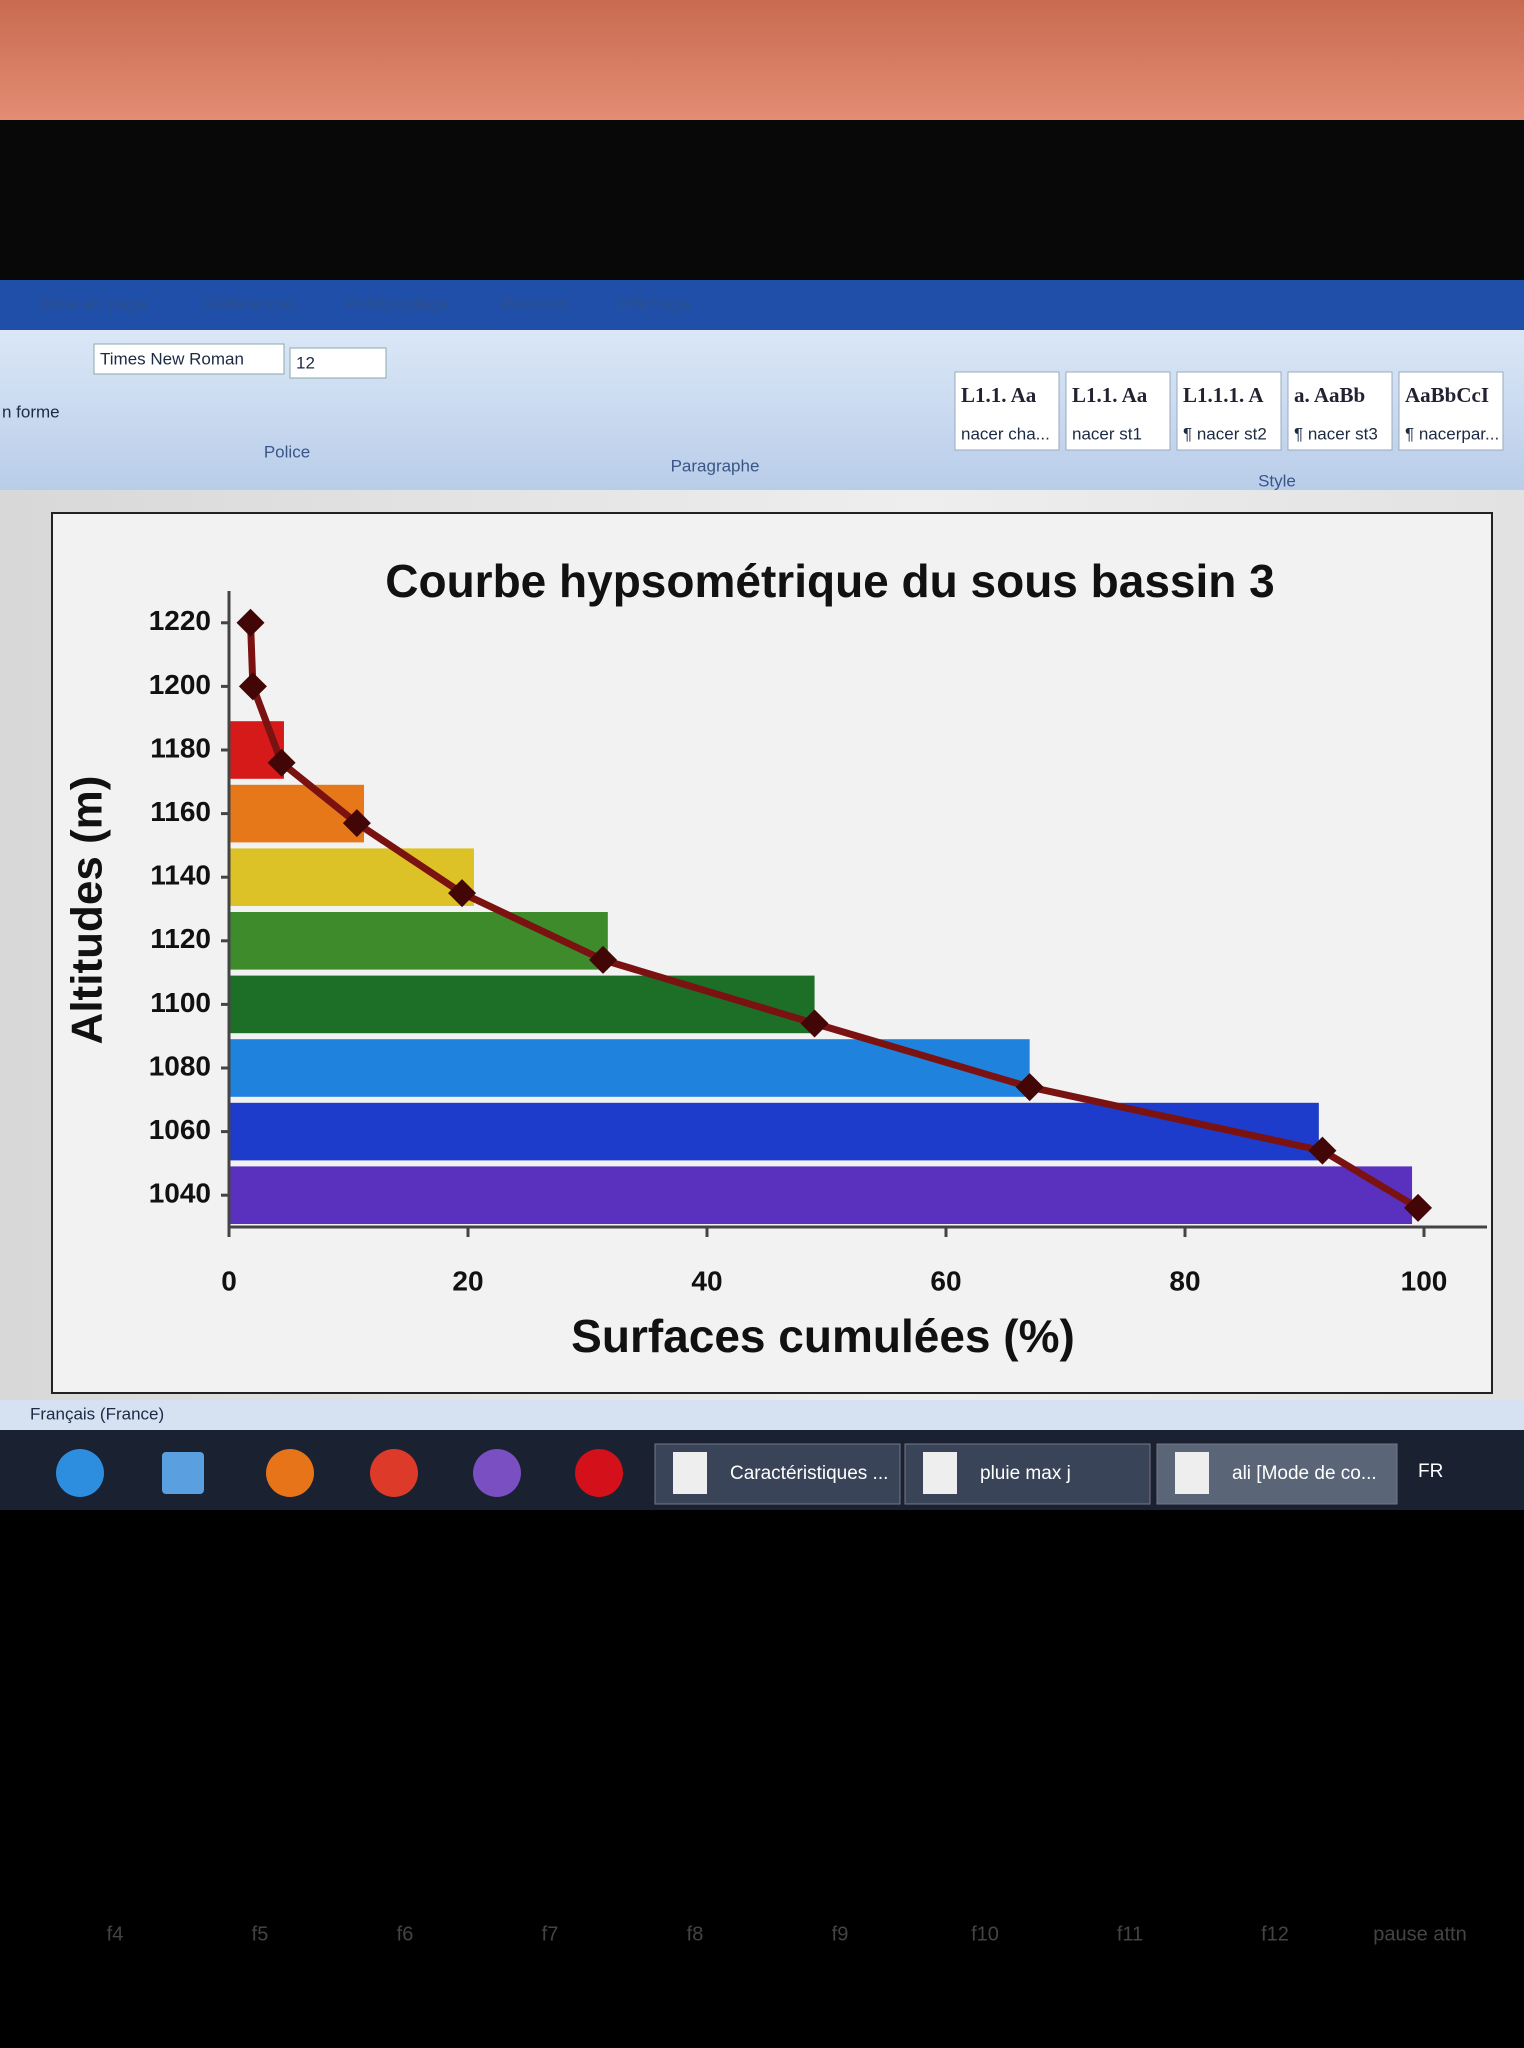 Image resolution: width=1524 pixels, height=2048 pixels. What do you see at coordinates (180, 811) in the screenshot?
I see `y-tick-label: 1160` at bounding box center [180, 811].